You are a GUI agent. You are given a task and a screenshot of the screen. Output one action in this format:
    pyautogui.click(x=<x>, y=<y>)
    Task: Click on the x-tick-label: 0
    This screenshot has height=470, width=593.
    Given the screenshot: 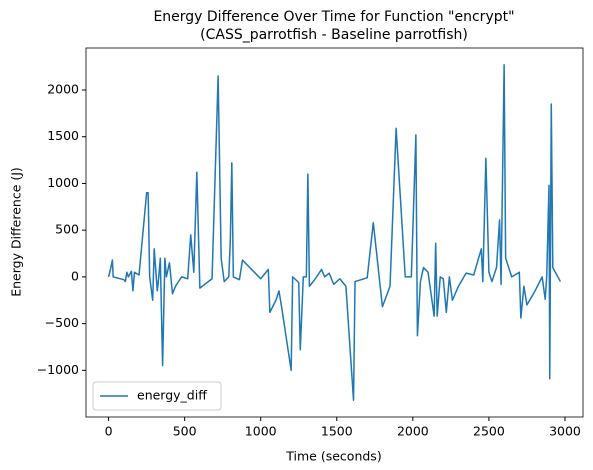 What is the action you would take?
    pyautogui.click(x=109, y=431)
    